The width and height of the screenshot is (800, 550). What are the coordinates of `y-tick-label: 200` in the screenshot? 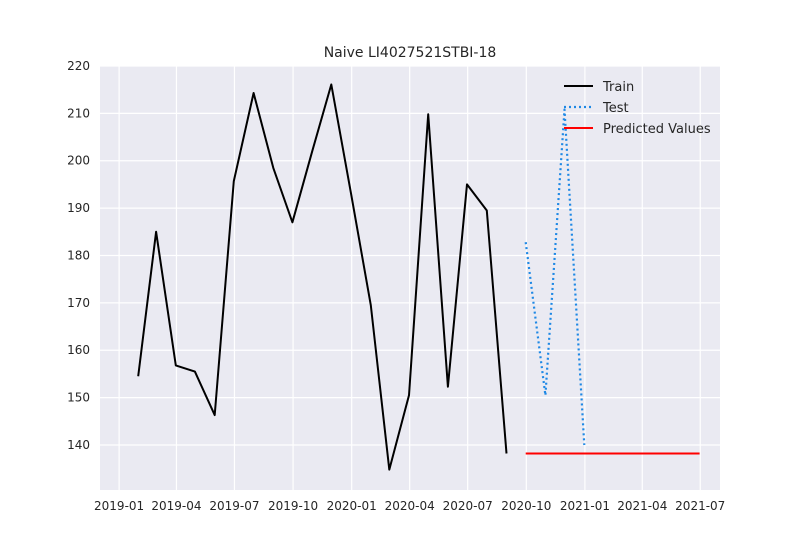 It's located at (78, 161).